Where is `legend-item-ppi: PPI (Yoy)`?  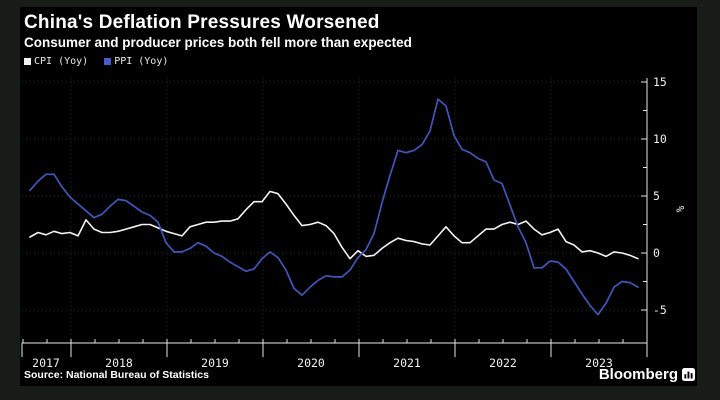
legend-item-ppi: PPI (Yoy) is located at coordinates (136, 61).